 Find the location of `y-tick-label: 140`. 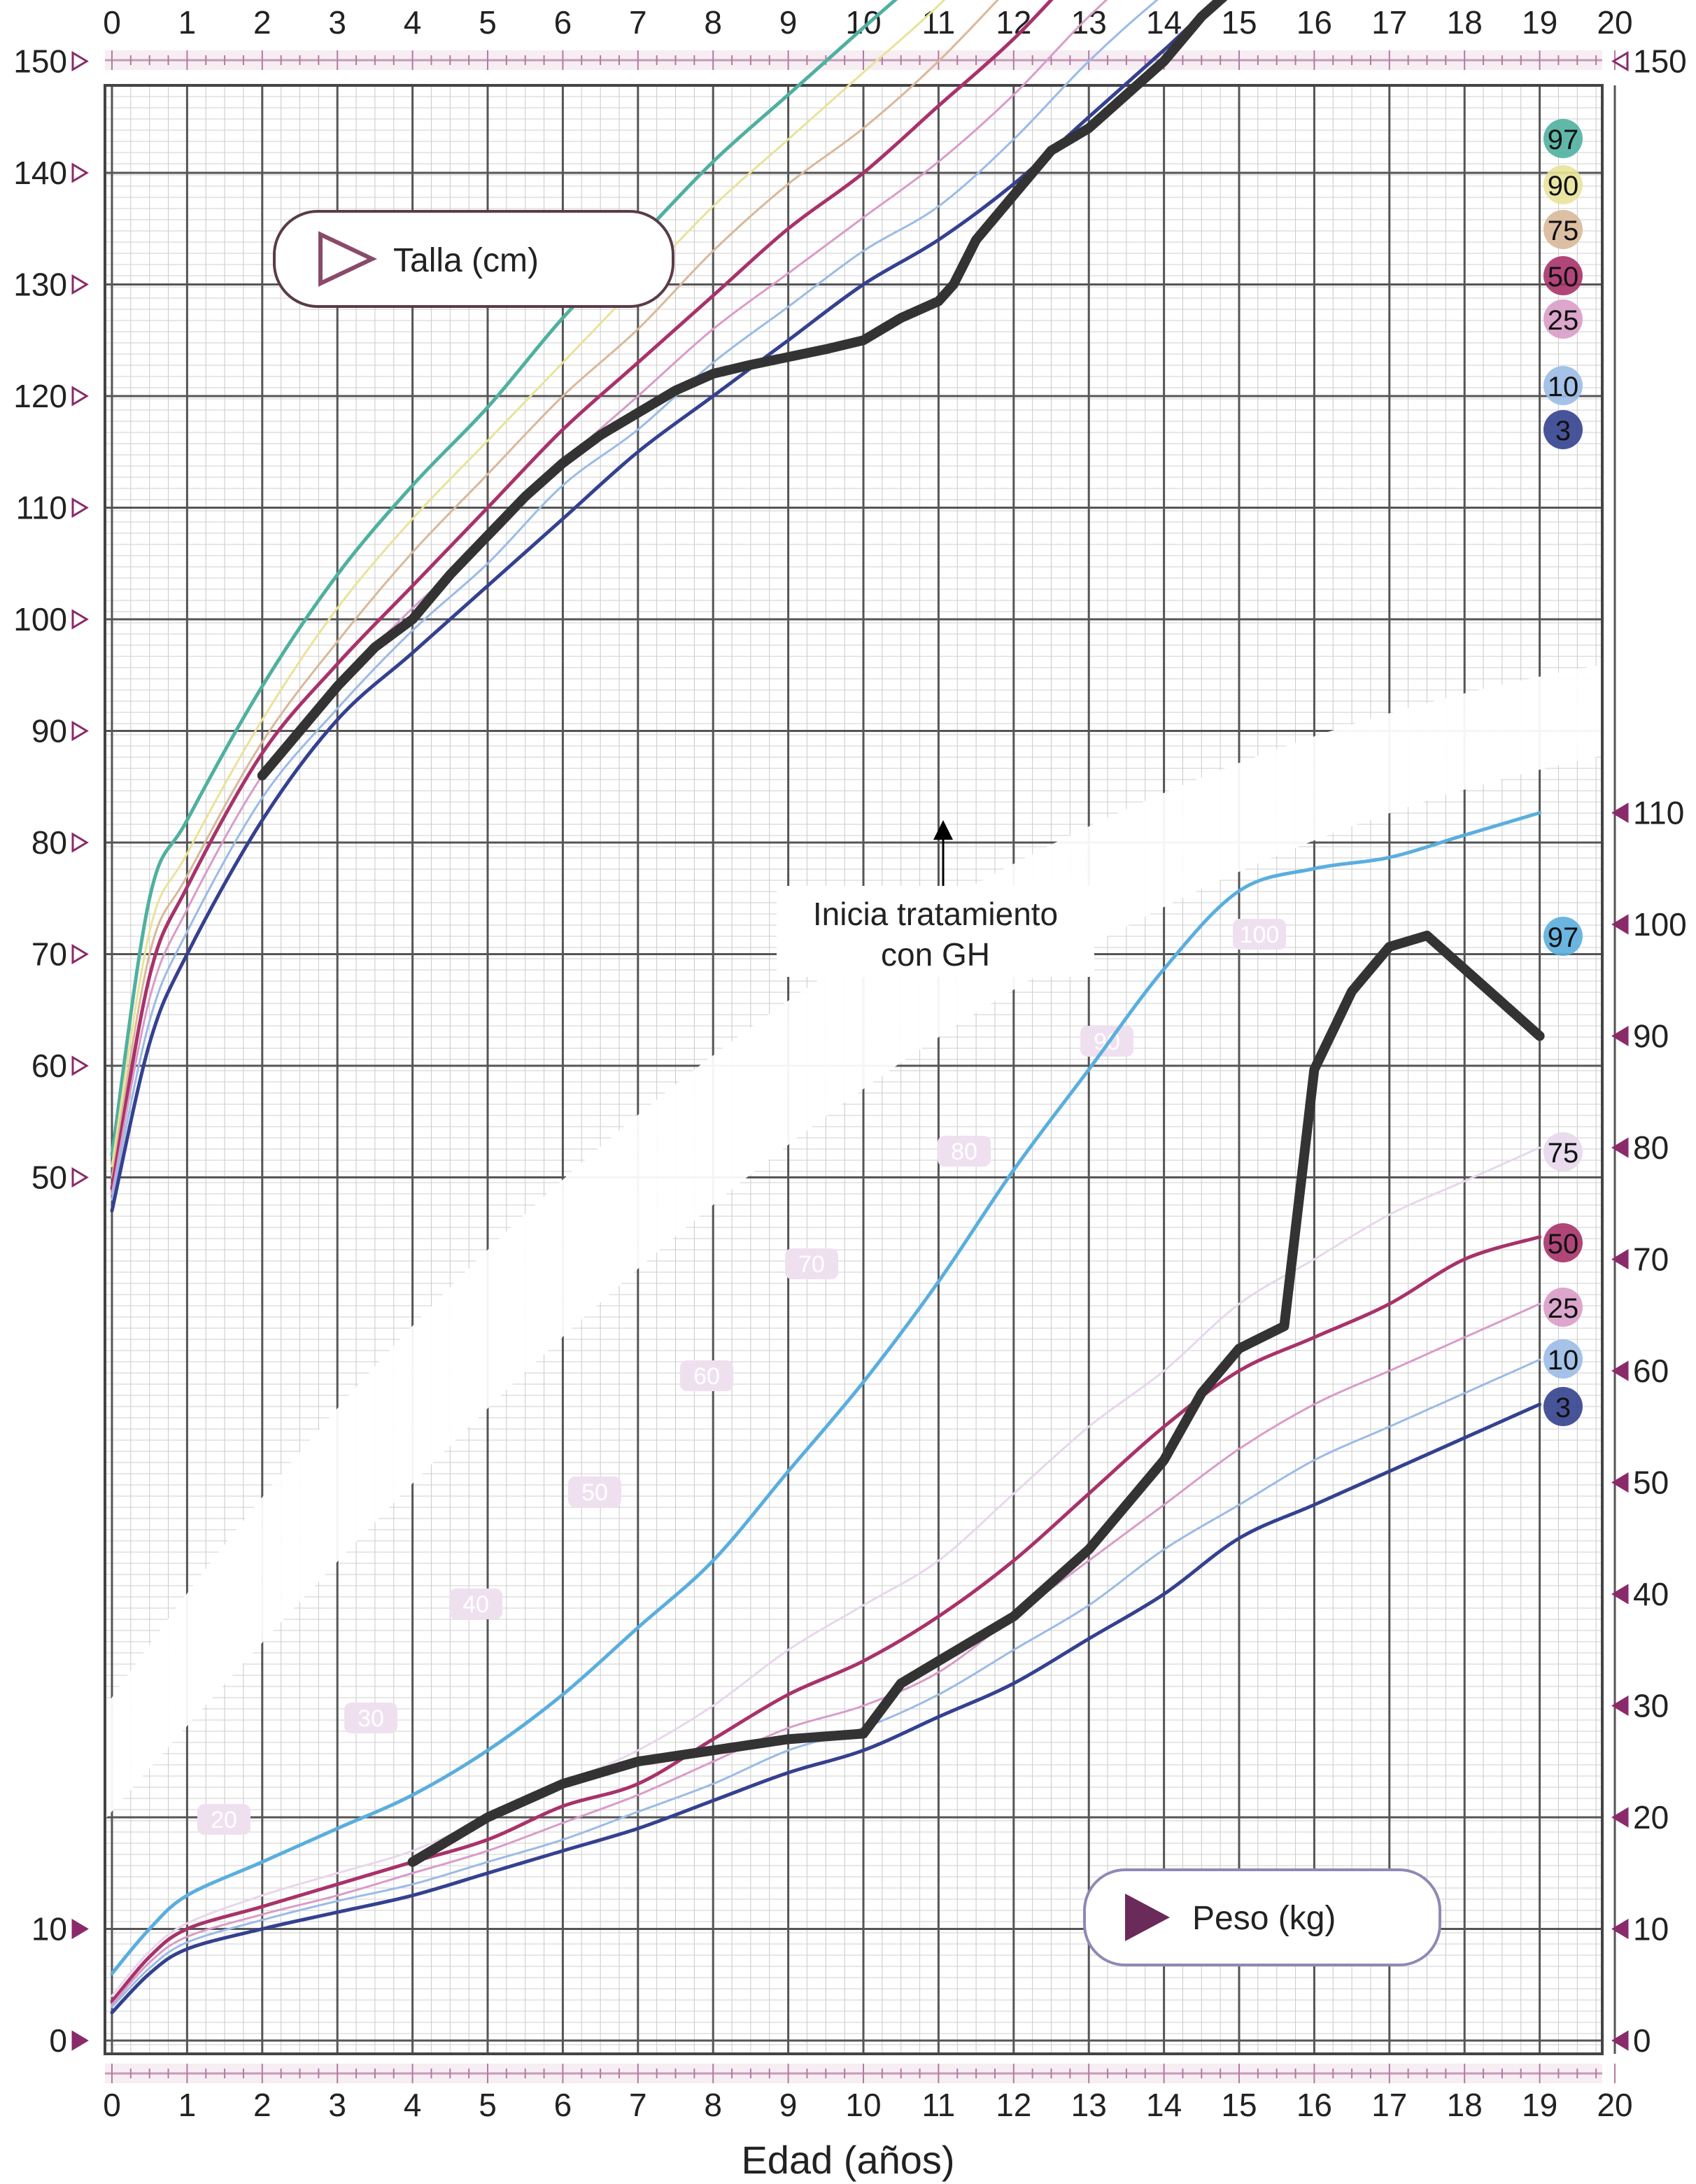

y-tick-label: 140 is located at coordinates (40, 173).